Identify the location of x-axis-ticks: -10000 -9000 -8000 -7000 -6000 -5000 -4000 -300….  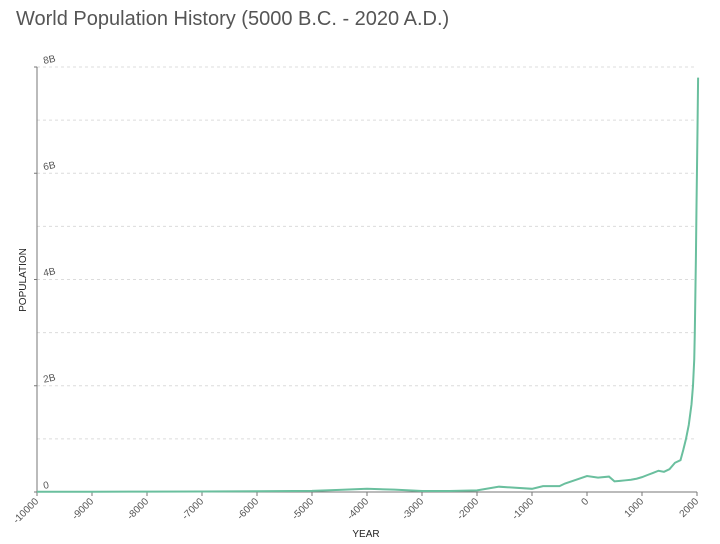
(356, 509).